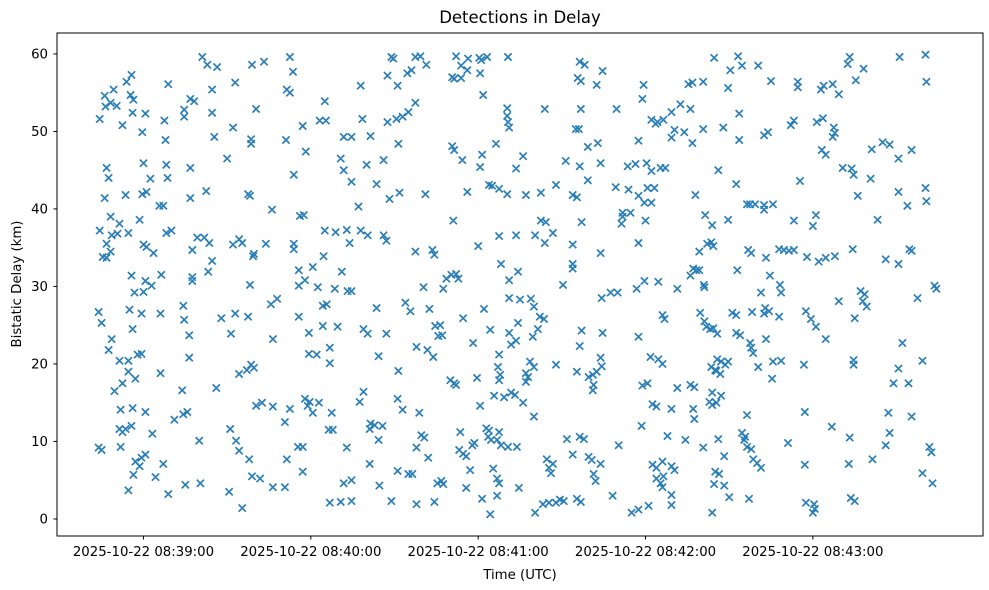 The height and width of the screenshot is (590, 989). Describe the element at coordinates (39, 132) in the screenshot. I see `y-tick-label: 50` at that location.